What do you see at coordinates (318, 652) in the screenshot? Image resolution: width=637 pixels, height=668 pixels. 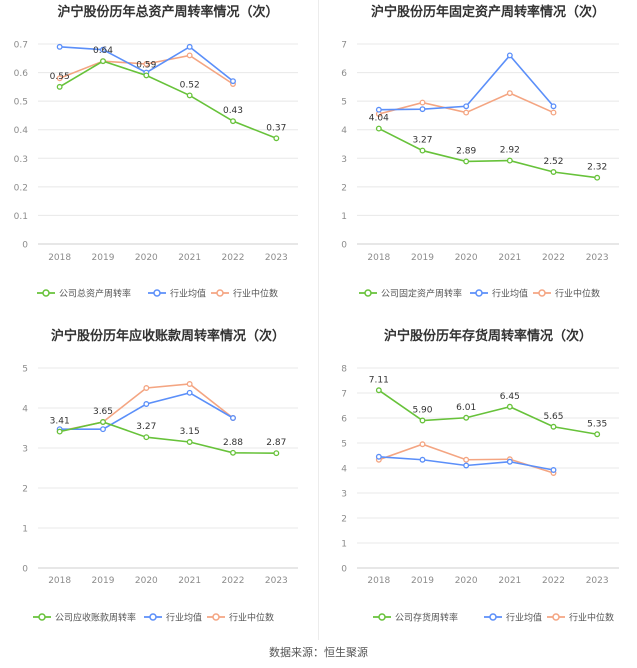 I see `data-source-note: 数据来源：恒生聚源` at bounding box center [318, 652].